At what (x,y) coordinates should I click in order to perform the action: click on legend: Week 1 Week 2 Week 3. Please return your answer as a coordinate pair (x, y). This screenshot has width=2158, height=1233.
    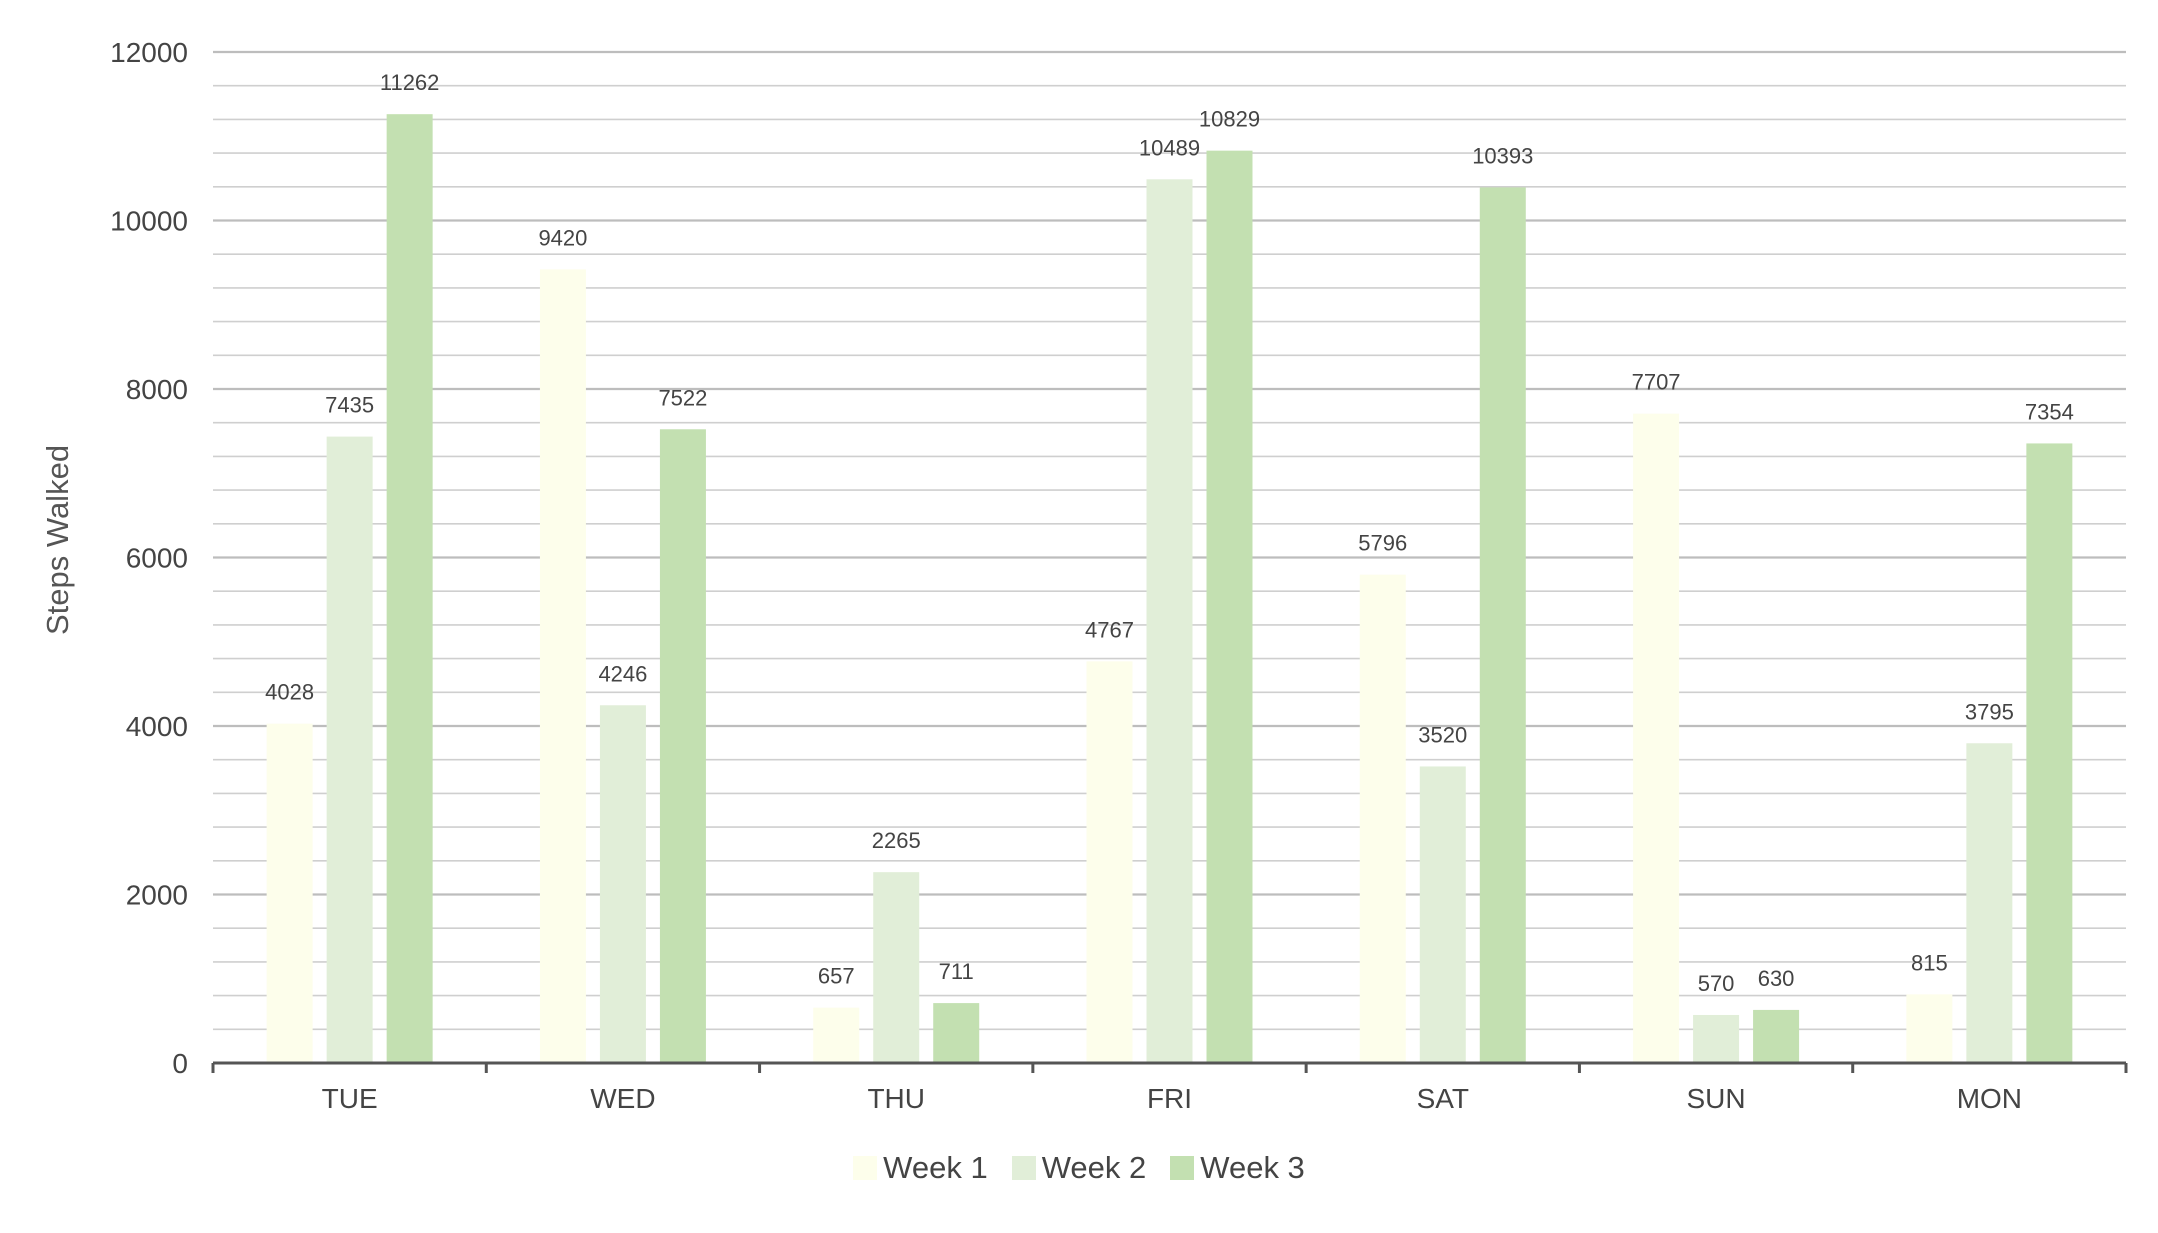
    Looking at the image, I should click on (1079, 1168).